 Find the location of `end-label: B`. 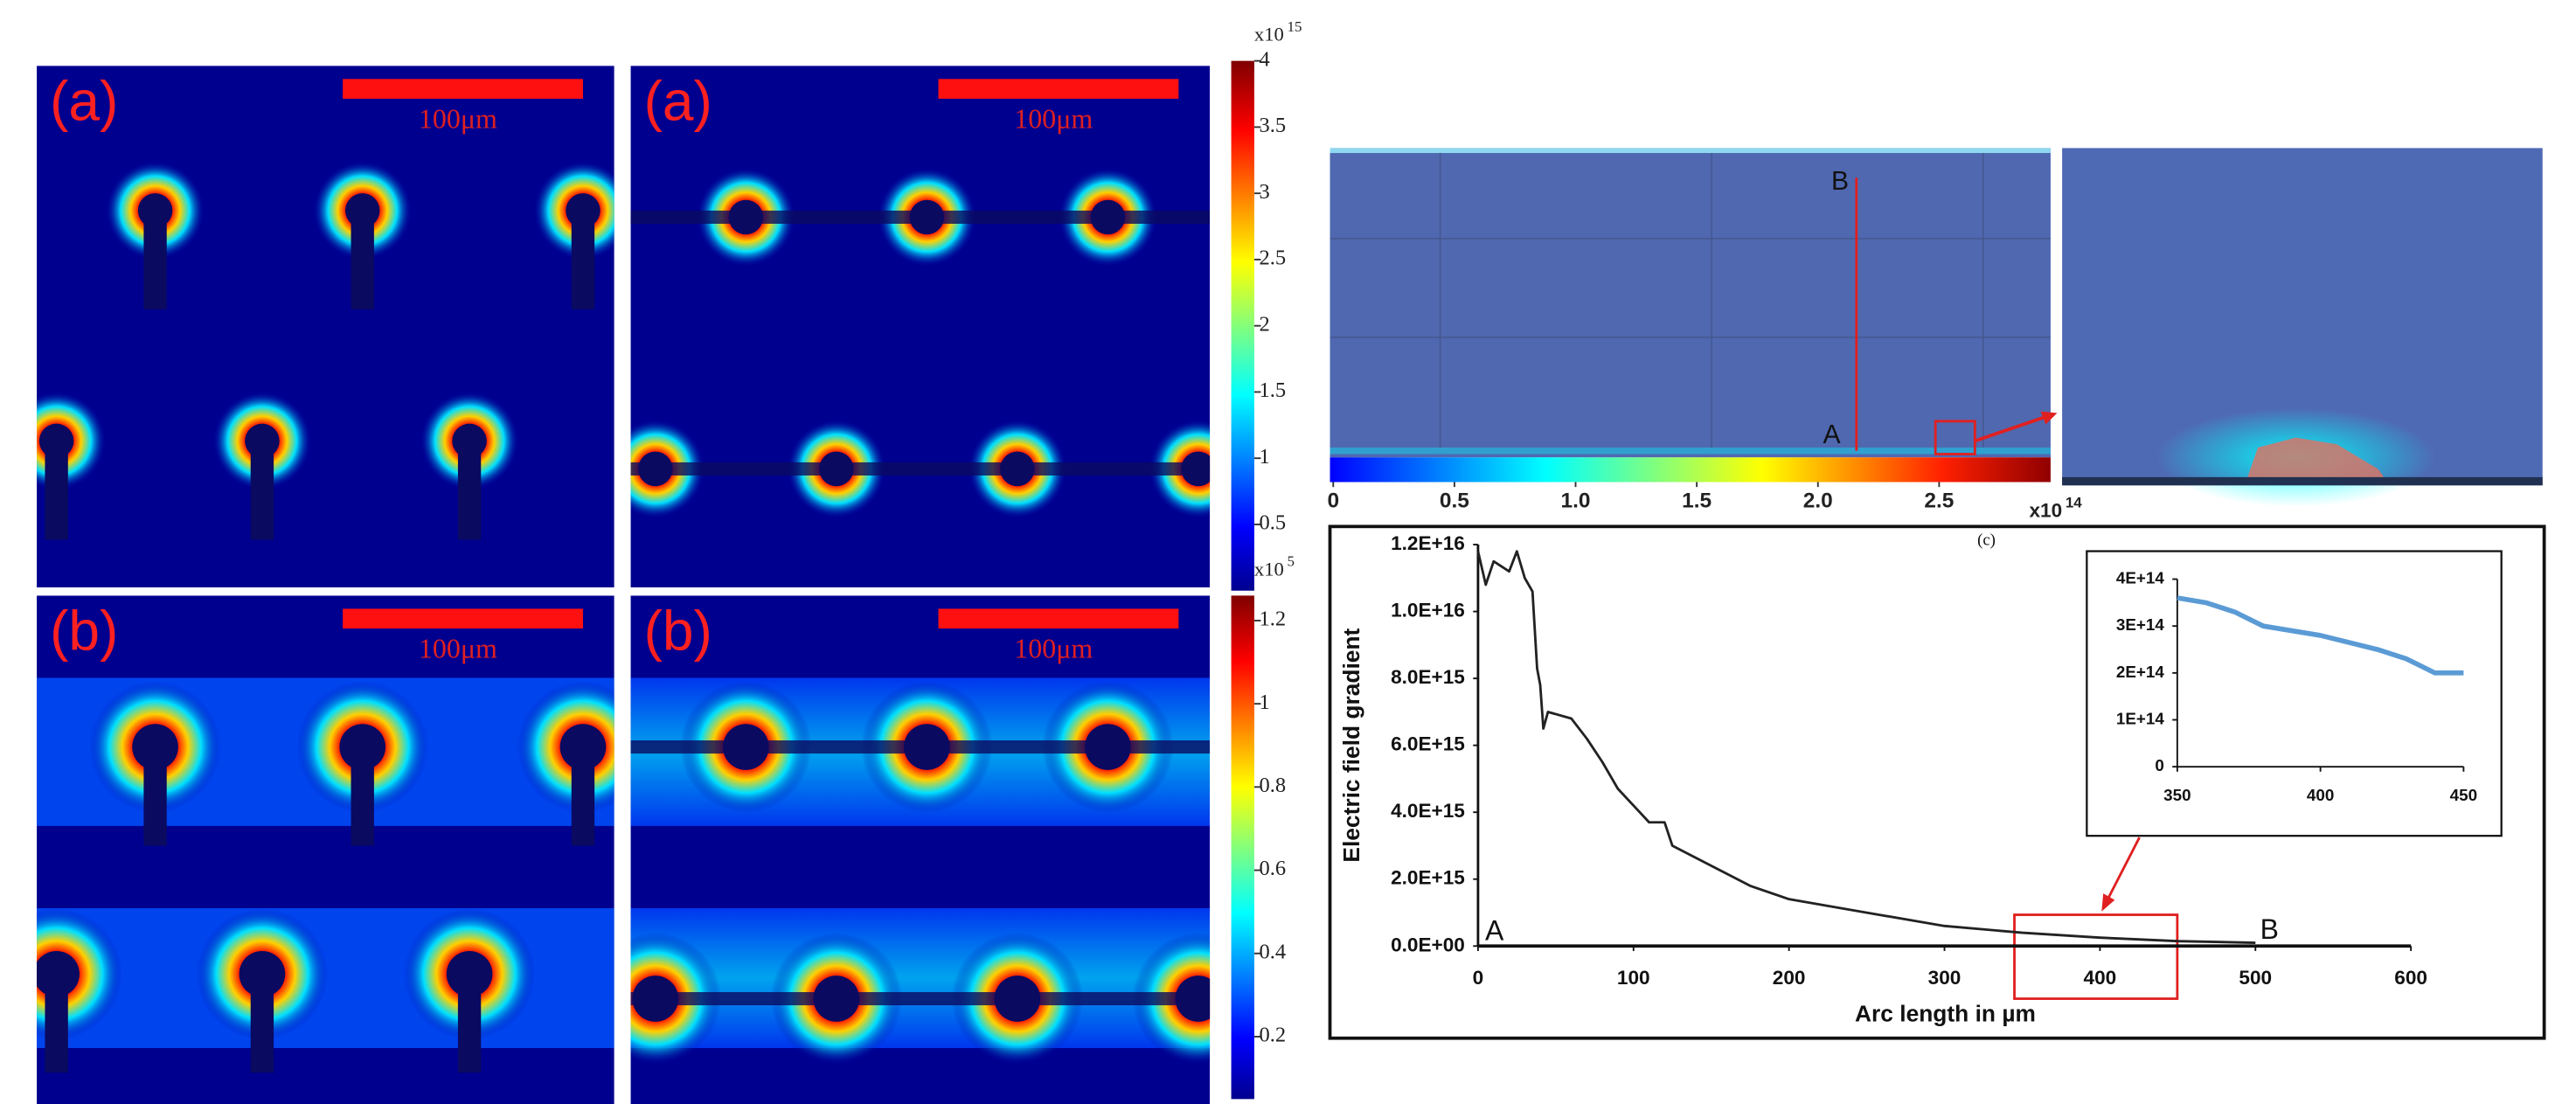

end-label: B is located at coordinates (2270, 929).